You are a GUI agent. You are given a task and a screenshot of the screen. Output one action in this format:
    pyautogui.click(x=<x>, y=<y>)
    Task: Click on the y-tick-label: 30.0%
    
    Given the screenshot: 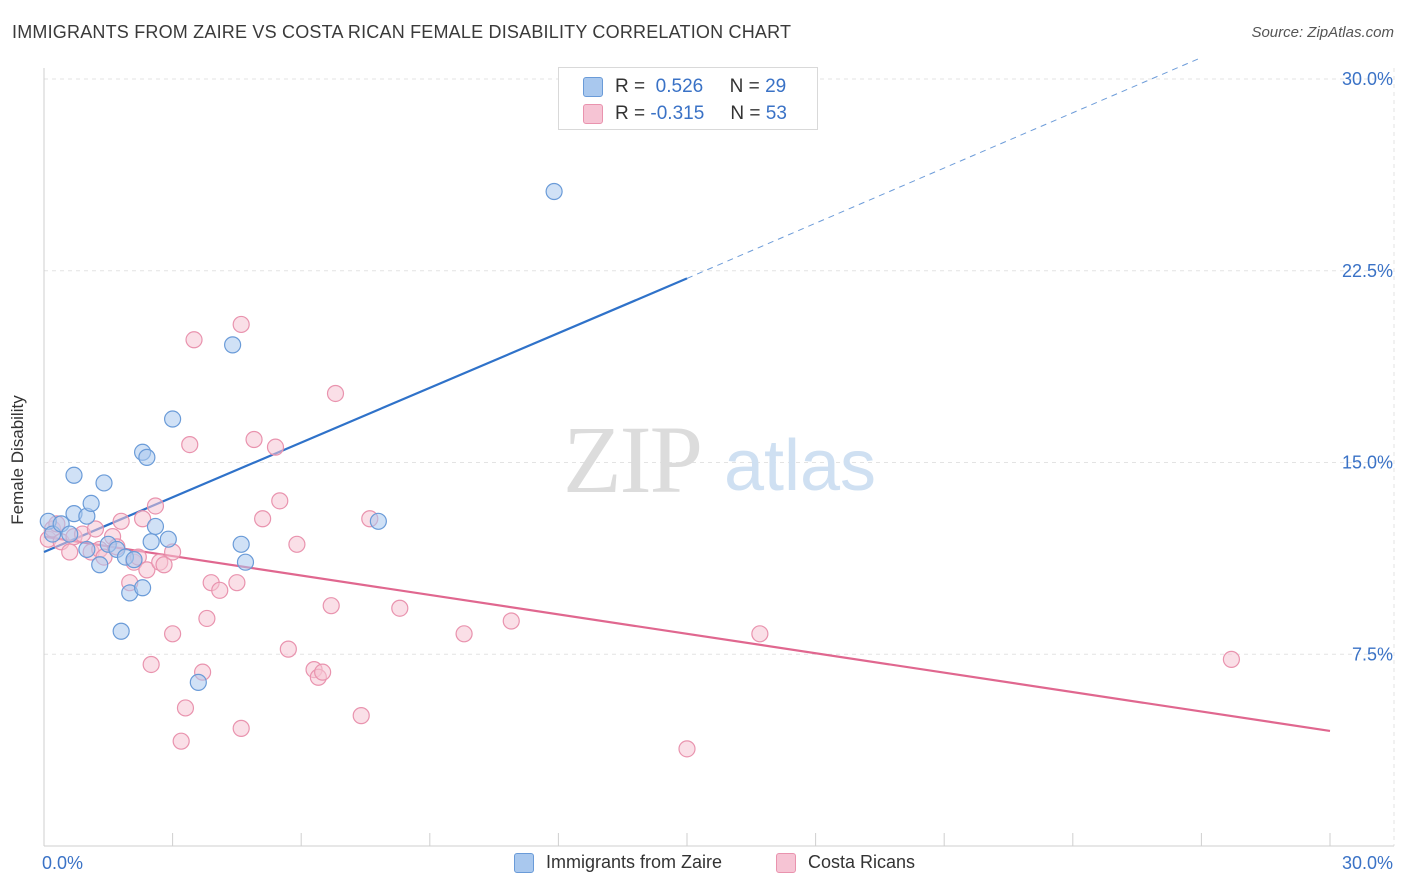 What is the action you would take?
    pyautogui.click(x=1367, y=79)
    